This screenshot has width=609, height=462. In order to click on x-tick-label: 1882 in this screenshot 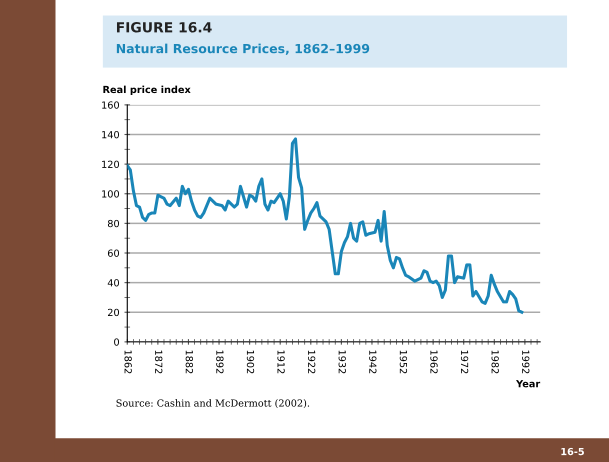, I will do `click(189, 362)`.